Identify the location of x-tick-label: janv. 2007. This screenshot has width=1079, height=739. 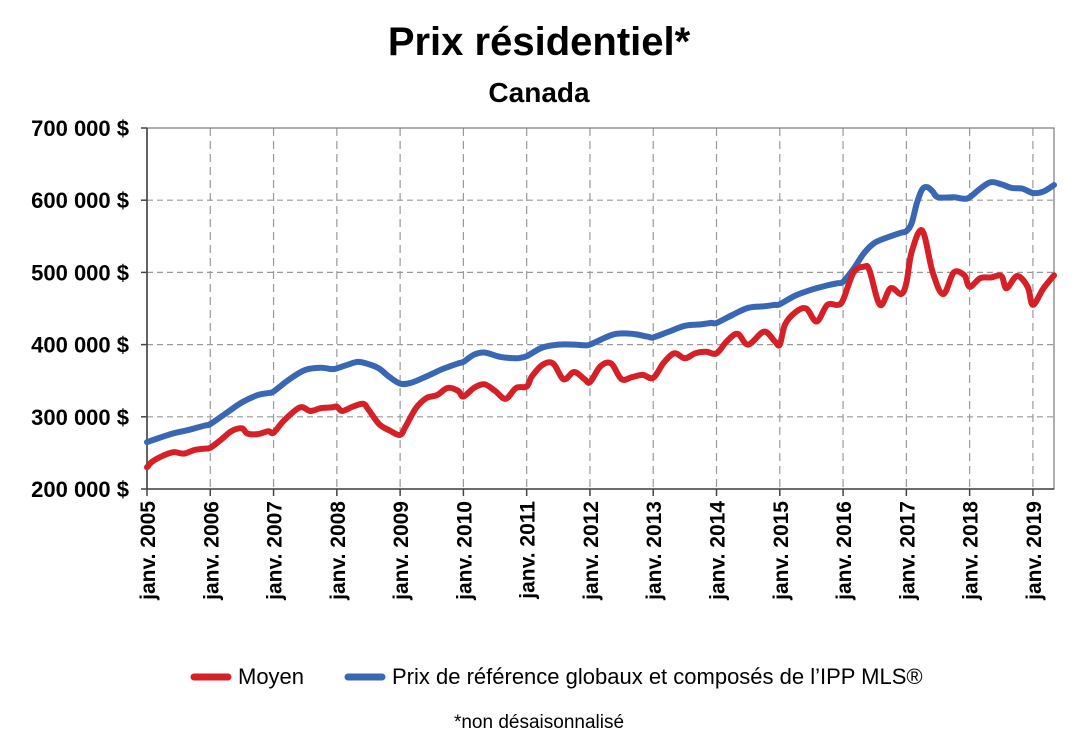
(275, 551).